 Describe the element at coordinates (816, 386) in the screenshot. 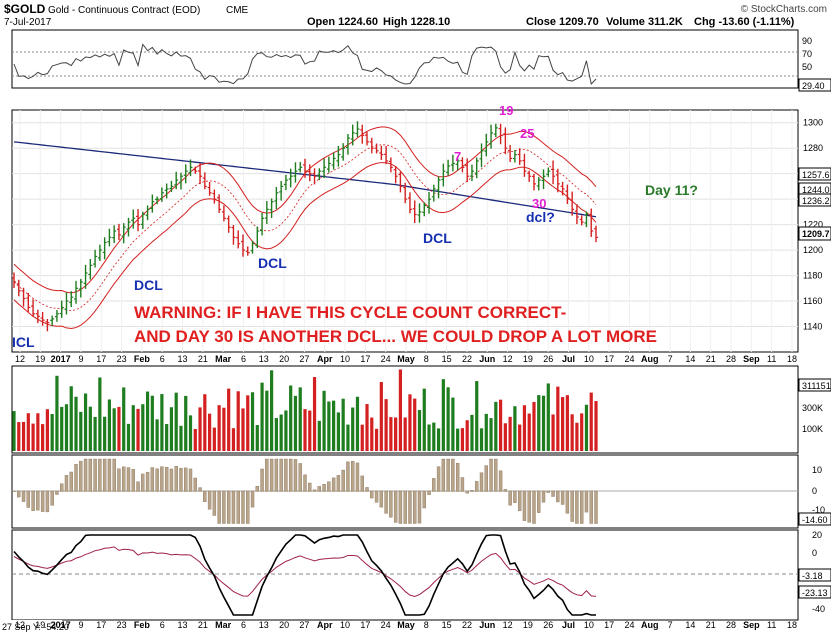

I see `volume-tag-text: 311151` at that location.